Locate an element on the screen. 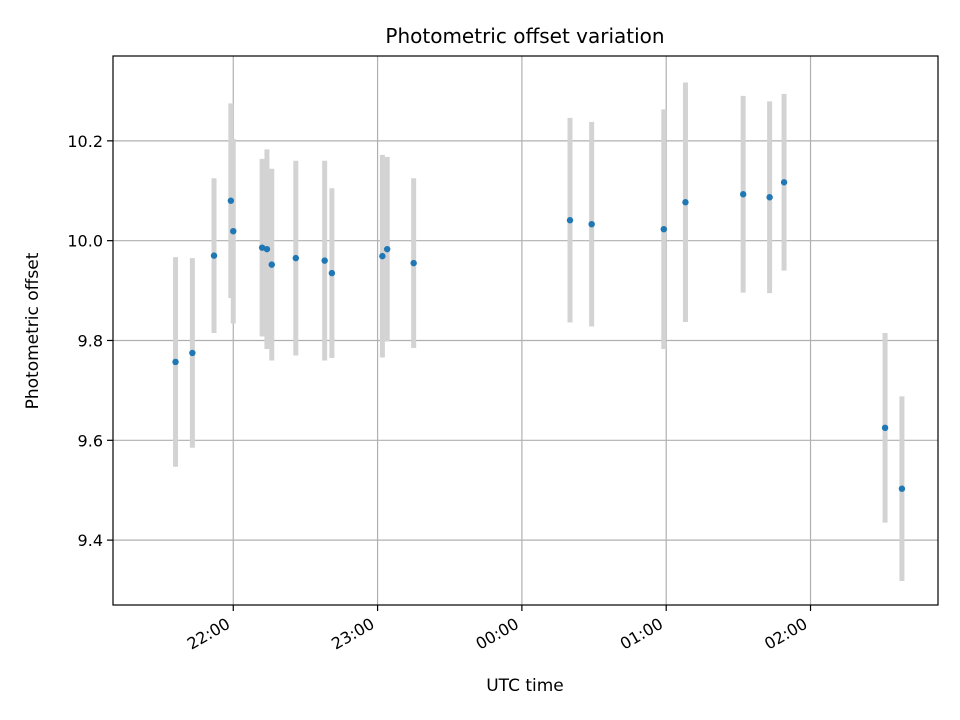 The image size is (960, 720). y-tick-label: 9.4 is located at coordinates (90, 540).